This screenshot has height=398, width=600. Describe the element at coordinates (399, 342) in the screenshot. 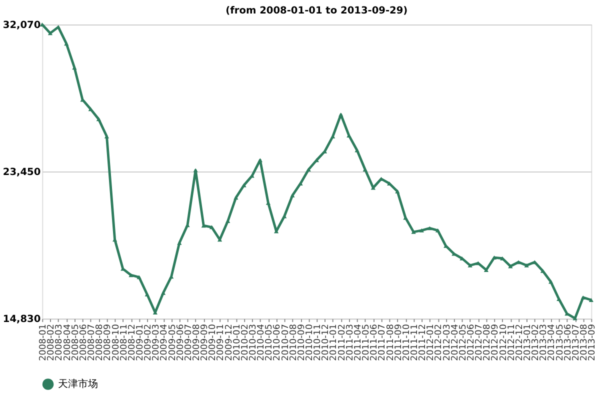

I see `x-tick-label: 2011-09` at that location.